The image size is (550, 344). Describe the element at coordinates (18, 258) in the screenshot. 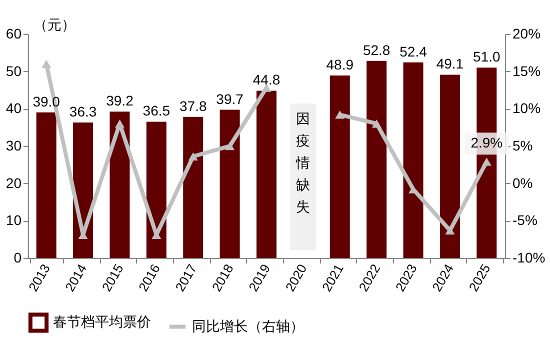

I see `y-tick-label: 0` at that location.